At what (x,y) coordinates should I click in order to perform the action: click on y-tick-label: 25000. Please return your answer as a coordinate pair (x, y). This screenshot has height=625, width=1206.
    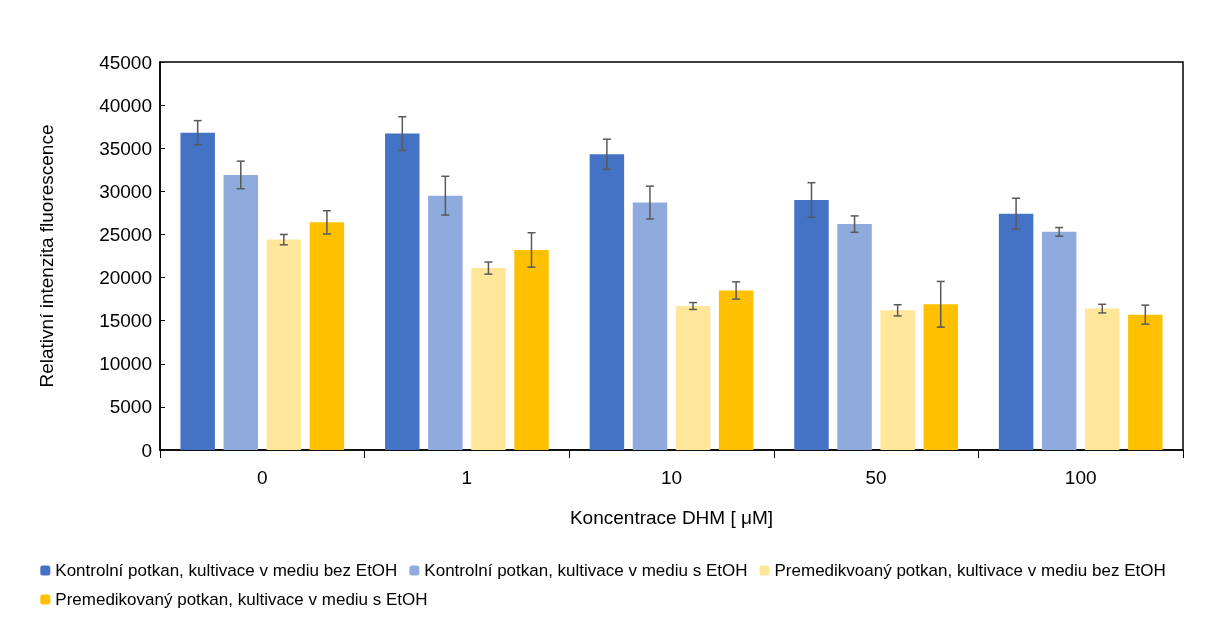
    Looking at the image, I should click on (125, 234).